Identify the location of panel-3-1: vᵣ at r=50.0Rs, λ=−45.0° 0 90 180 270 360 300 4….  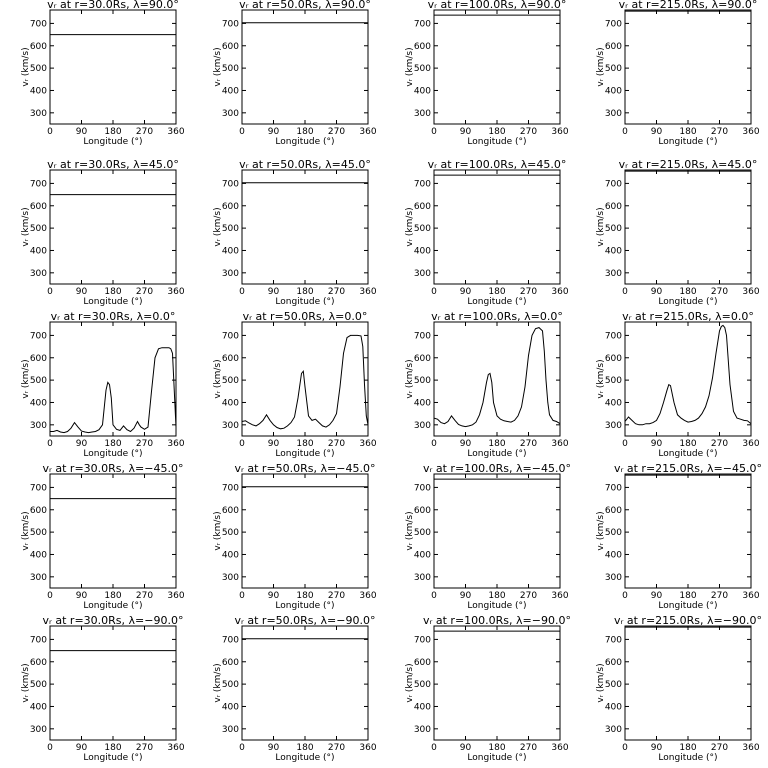
(295, 536).